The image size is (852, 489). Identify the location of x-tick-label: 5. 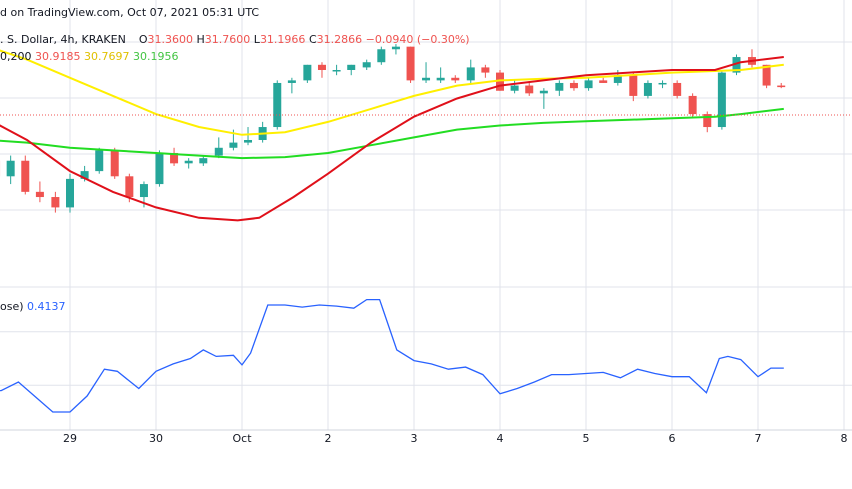
(586, 438).